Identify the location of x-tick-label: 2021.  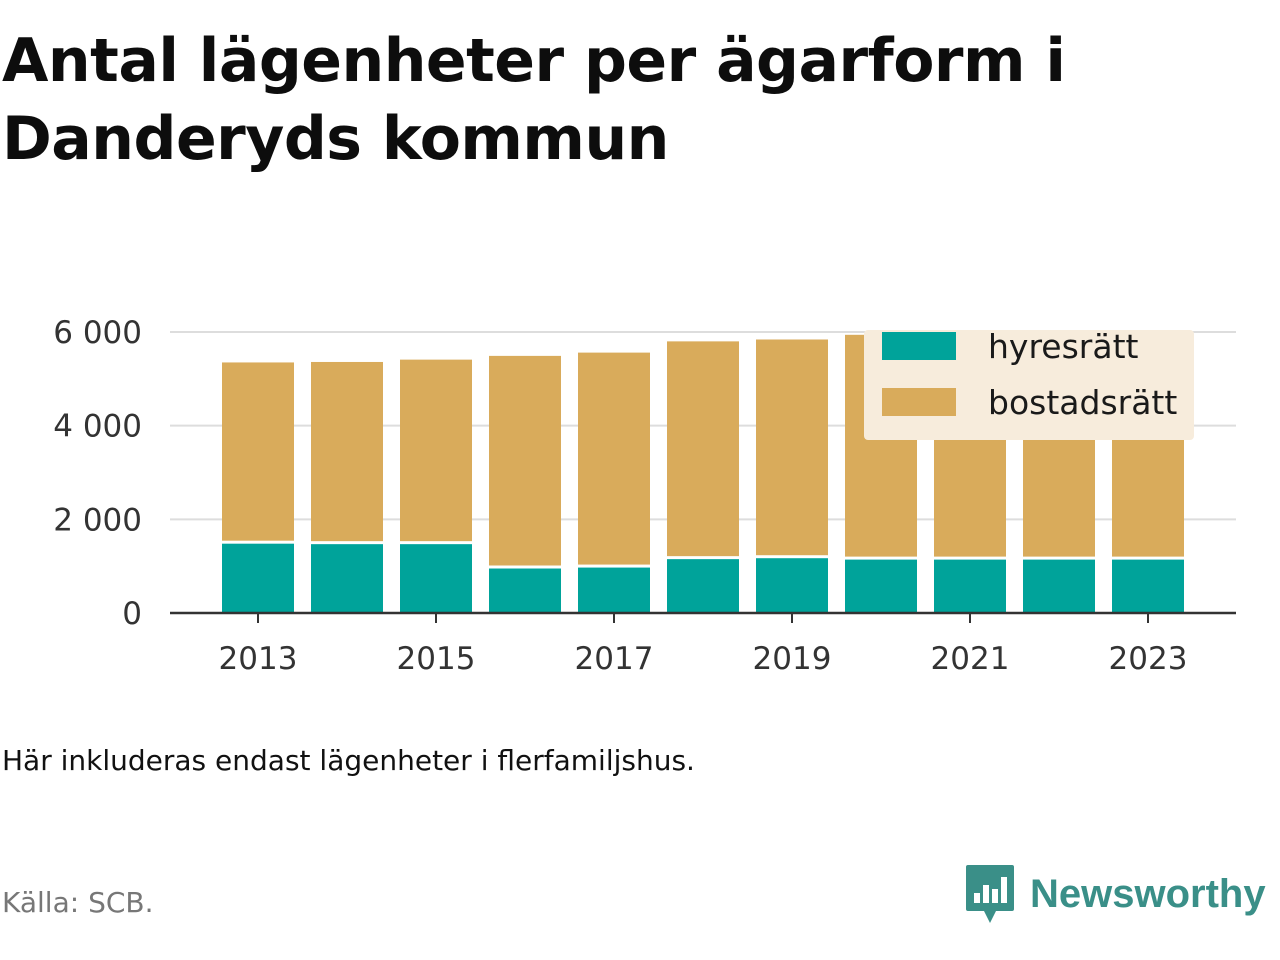
(970, 659).